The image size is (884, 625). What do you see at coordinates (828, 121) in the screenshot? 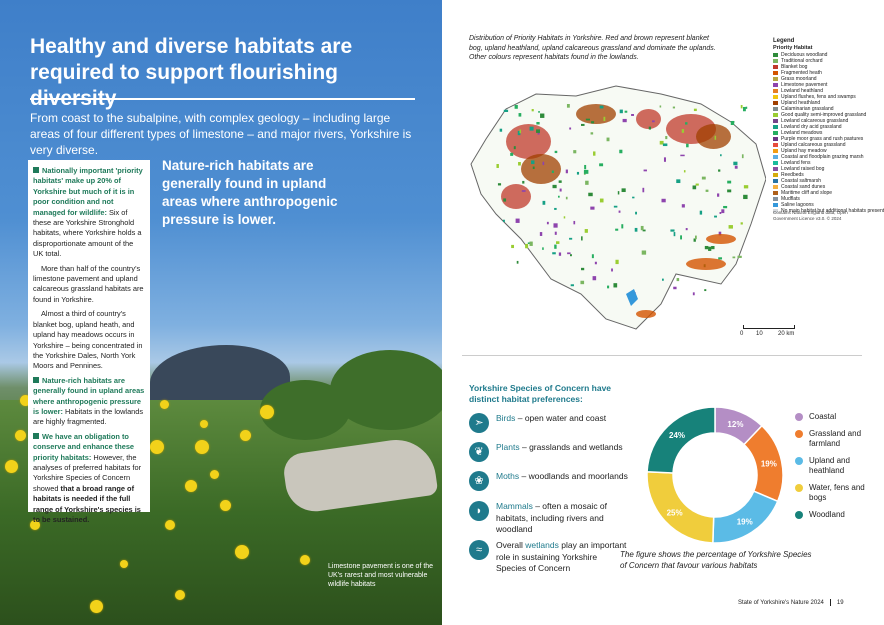
I see `legend-item: Lowland calcareous grassland` at bounding box center [828, 121].